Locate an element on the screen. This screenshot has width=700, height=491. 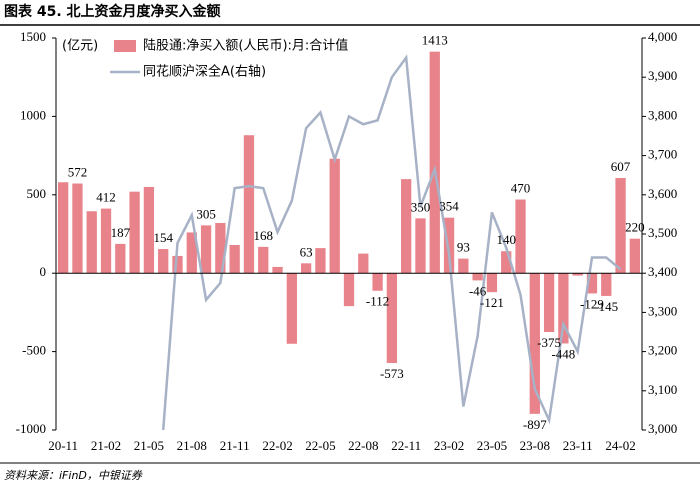
x-tick-label: 23-11 is located at coordinates (578, 445).